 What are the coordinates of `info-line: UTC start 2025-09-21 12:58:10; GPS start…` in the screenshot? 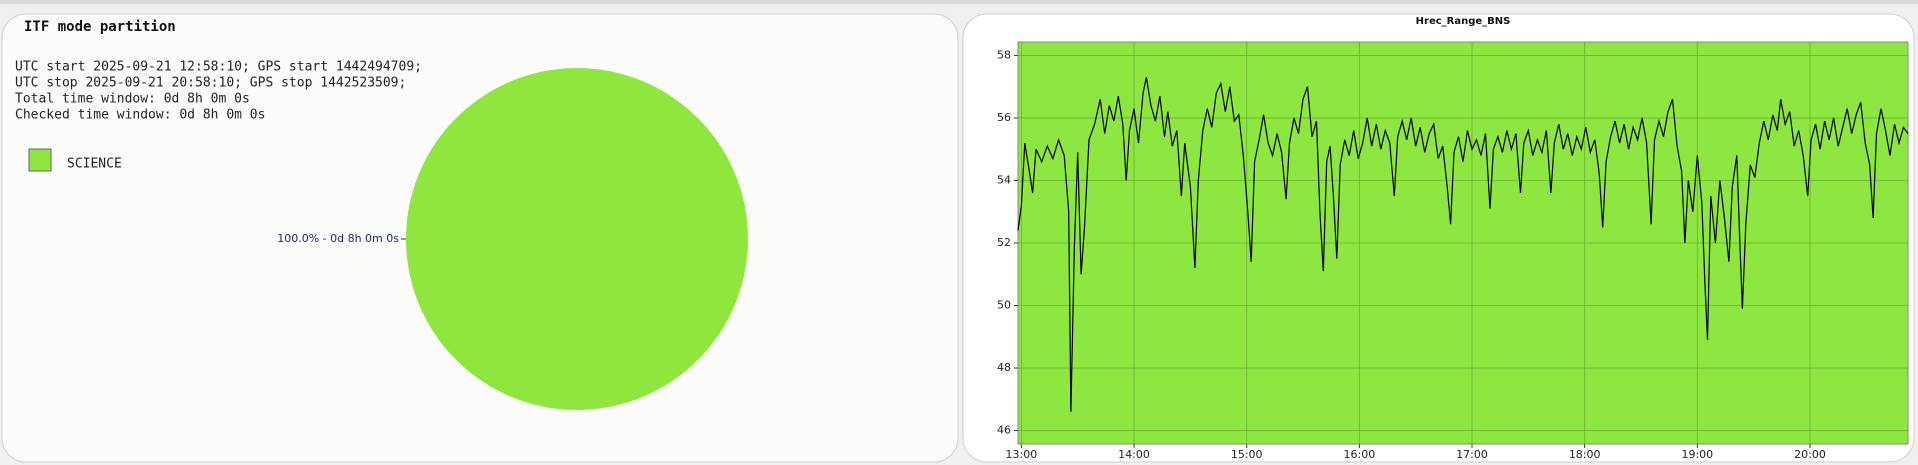 It's located at (218, 67).